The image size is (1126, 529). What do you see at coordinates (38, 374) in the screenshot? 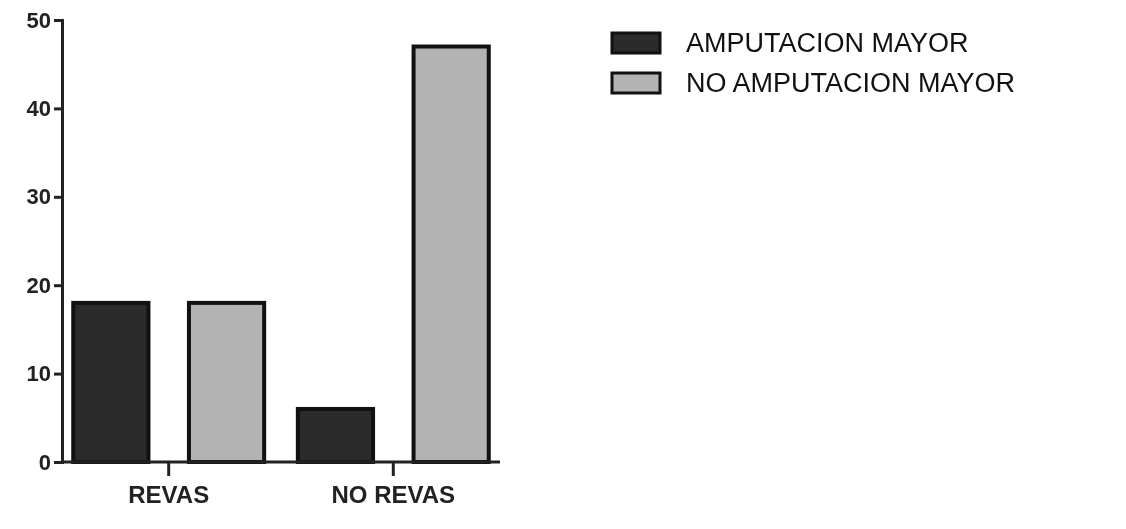
I see `y-tick-label: 10` at bounding box center [38, 374].